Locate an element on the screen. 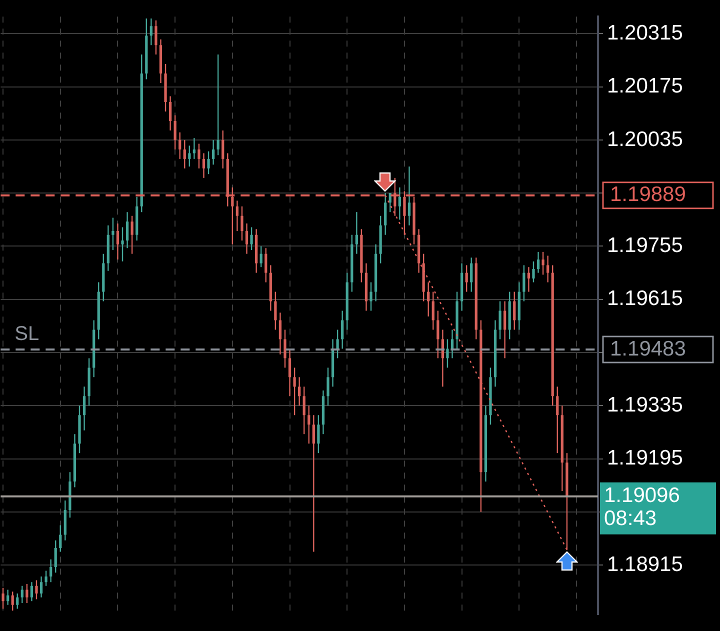 This screenshot has width=720, height=631. y-tick-label: 1.19755 is located at coordinates (645, 246).